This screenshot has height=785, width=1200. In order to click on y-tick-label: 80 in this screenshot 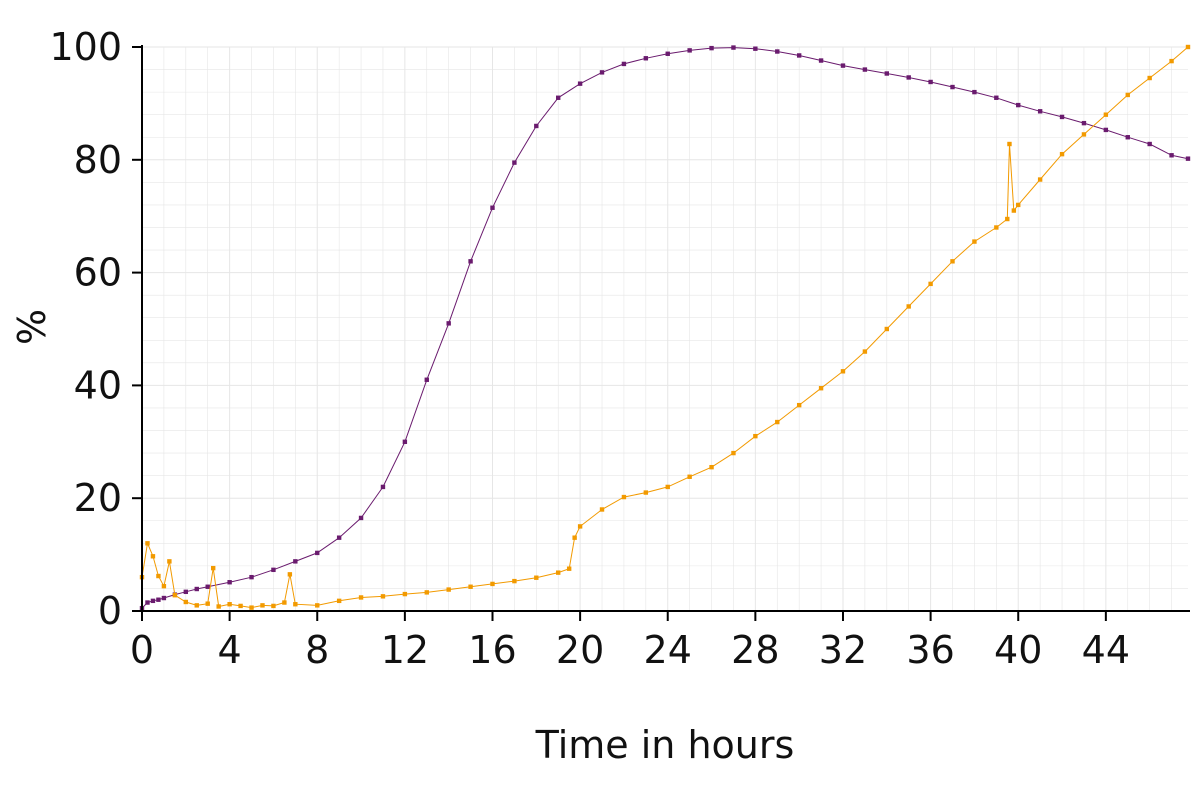, I will do `click(98, 160)`.